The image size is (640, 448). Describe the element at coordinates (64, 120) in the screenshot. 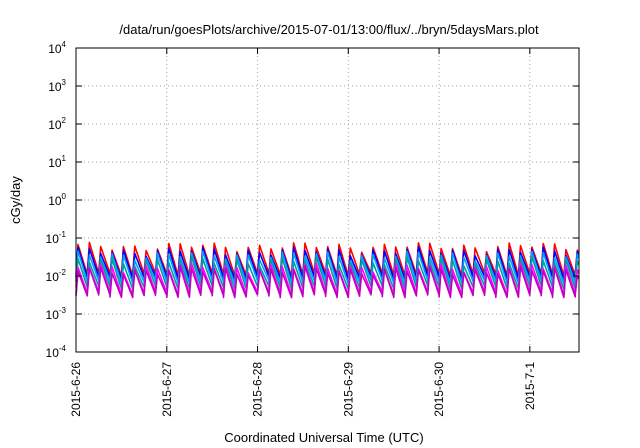

I see `y-tick-exponent: 2` at that location.